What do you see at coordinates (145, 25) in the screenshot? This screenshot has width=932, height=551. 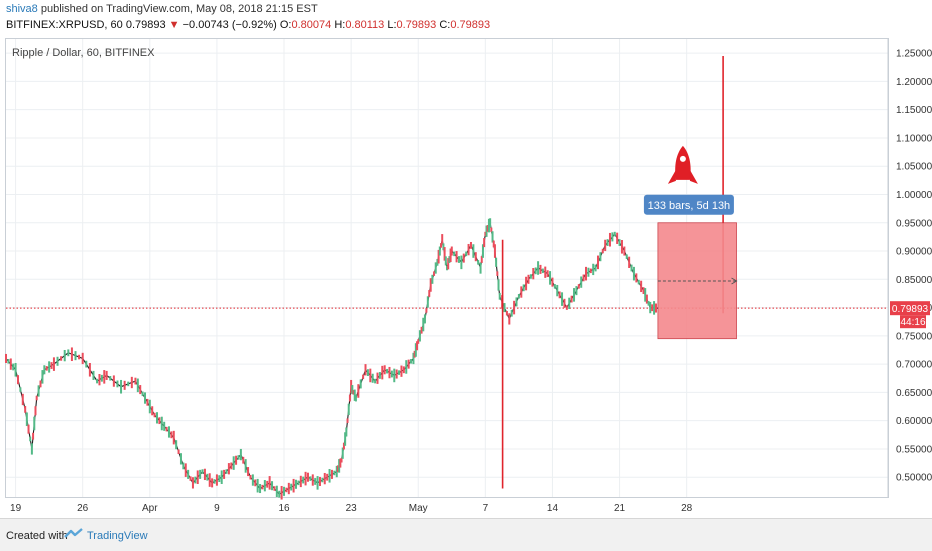 I see `last-price: 0.79893` at bounding box center [145, 25].